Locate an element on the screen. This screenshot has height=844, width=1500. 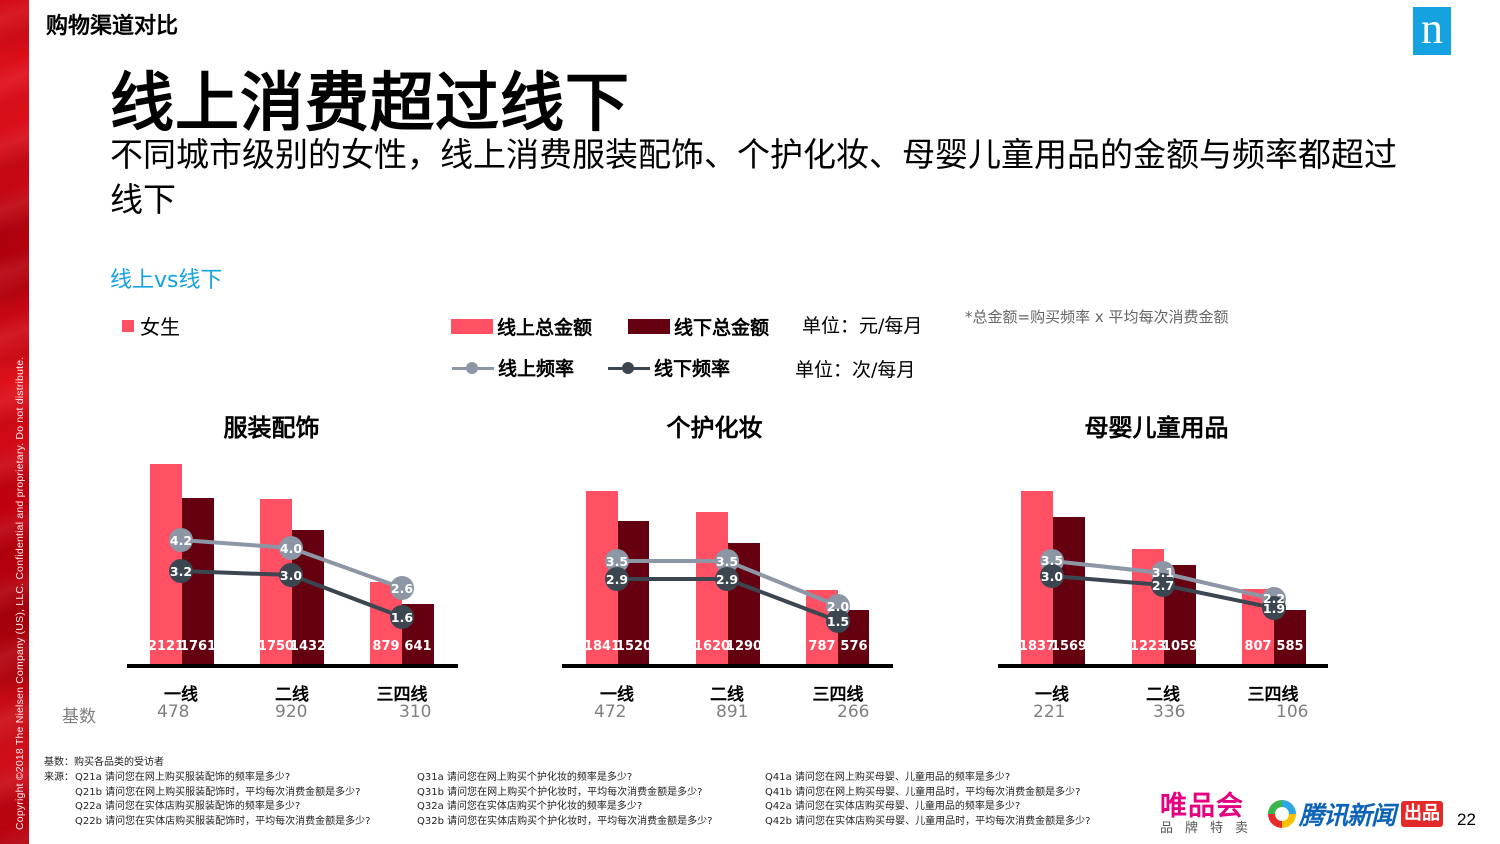
bar-value-labels: 2121 1761 1750 1432 879 641 is located at coordinates (290, 646).